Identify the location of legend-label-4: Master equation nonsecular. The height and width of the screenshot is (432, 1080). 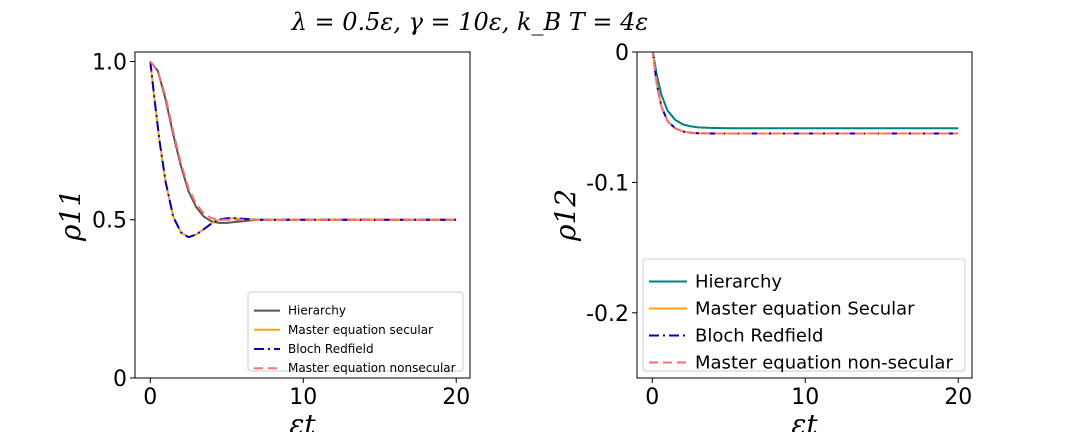
(372, 368).